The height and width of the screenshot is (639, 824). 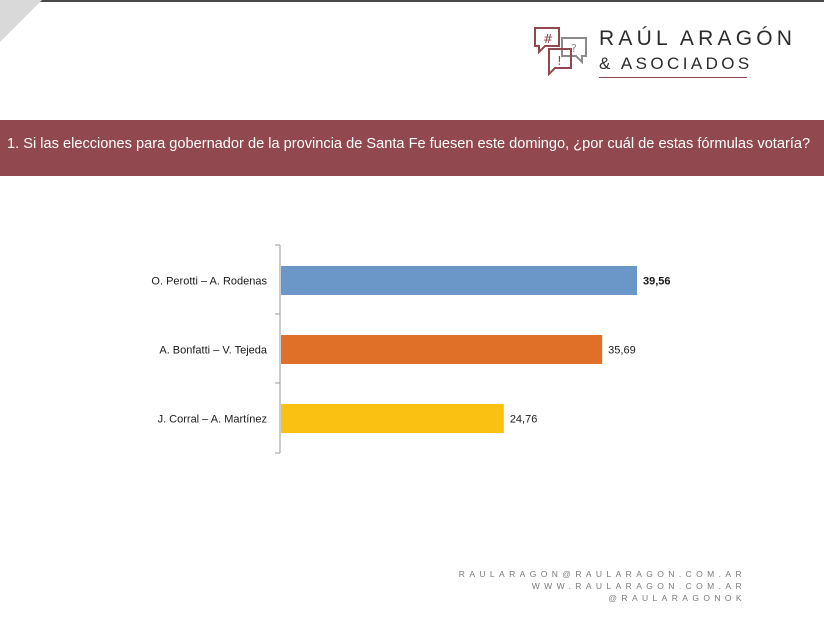 I want to click on brand-logo: # ? ! RAÚL ARAGÓN & ASOCIADOS, so click(x=672, y=54).